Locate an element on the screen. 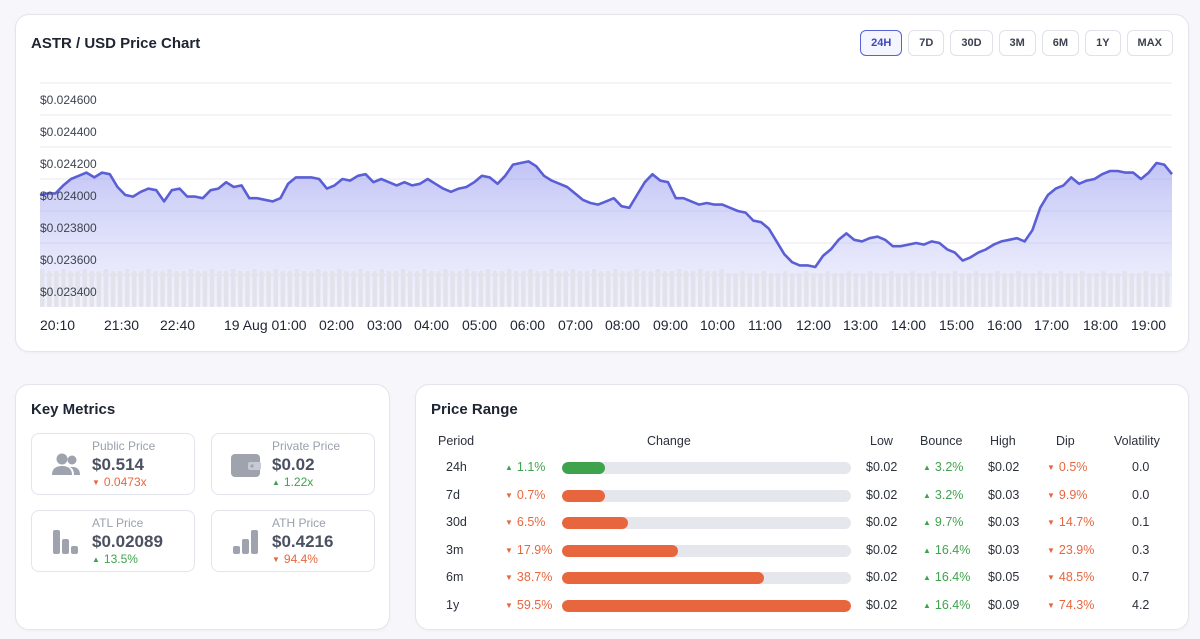 This screenshot has width=1200, height=639. timeframe-30d-button: 30D is located at coordinates (971, 43).